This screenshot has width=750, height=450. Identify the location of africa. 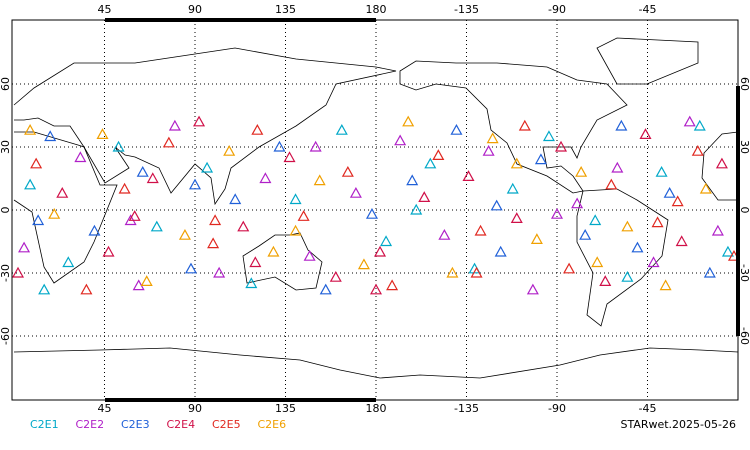
(65, 207).